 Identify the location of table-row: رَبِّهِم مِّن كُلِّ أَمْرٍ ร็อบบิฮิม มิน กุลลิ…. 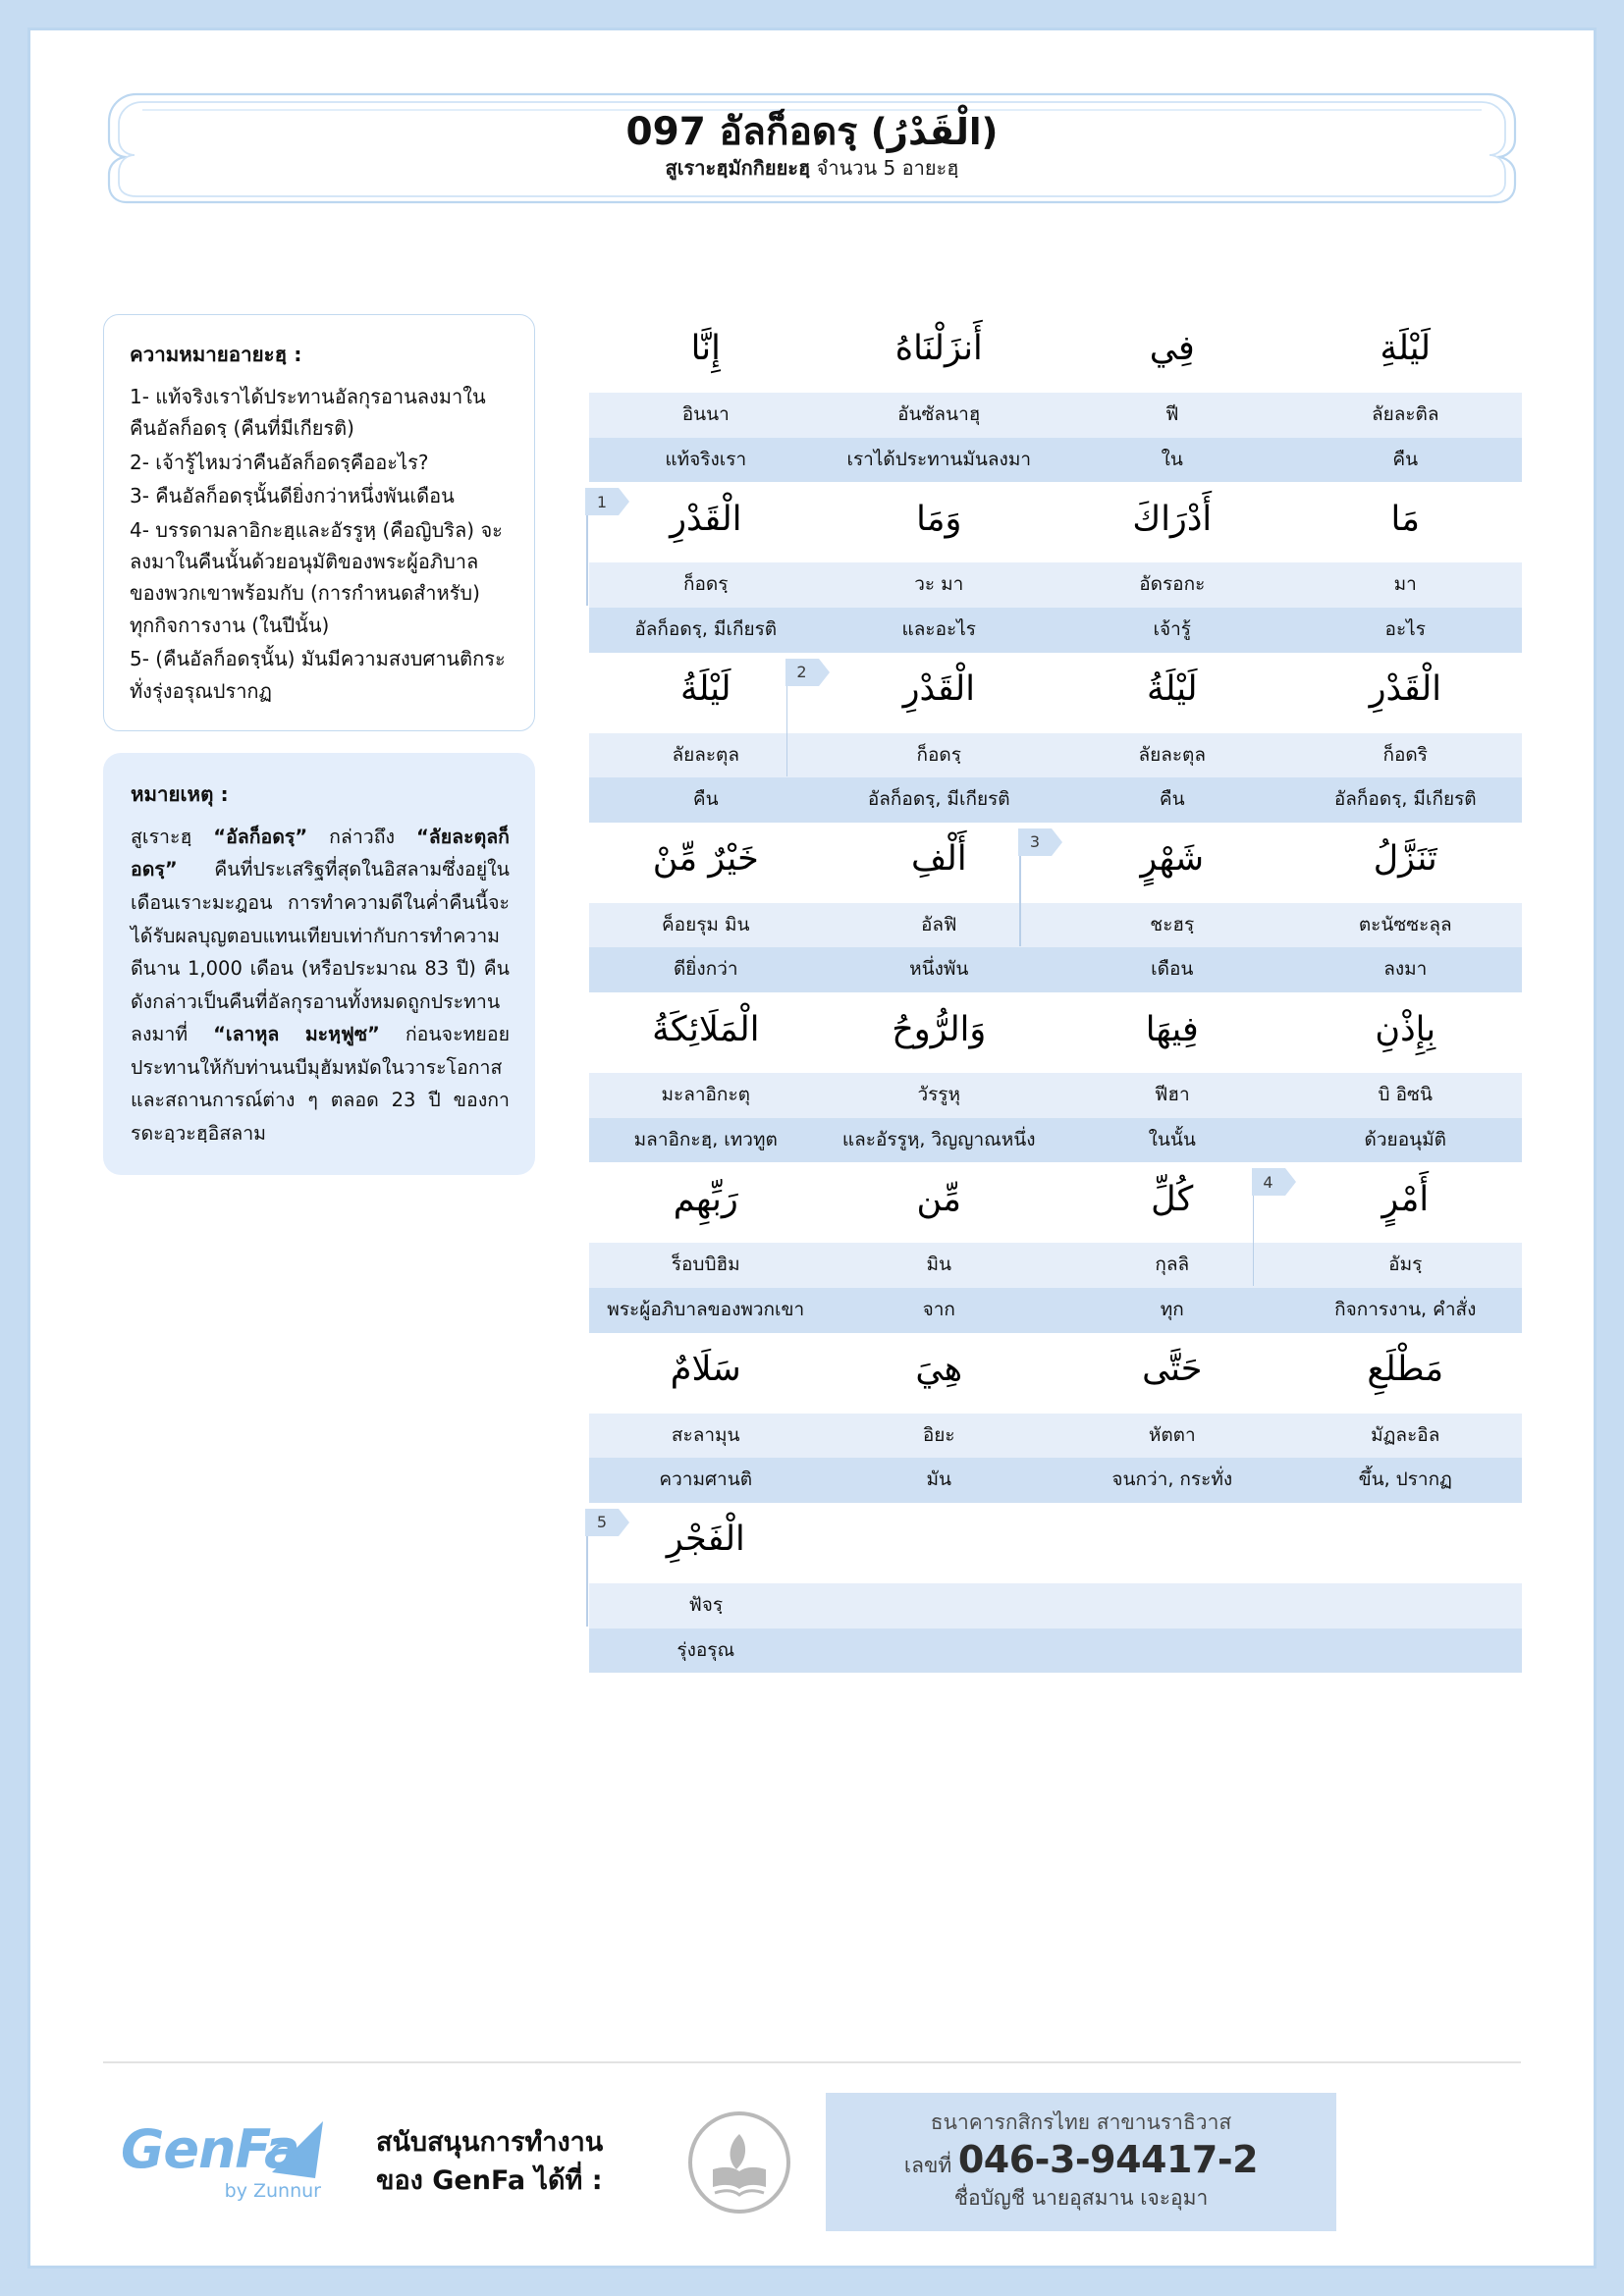
(1055, 1247).